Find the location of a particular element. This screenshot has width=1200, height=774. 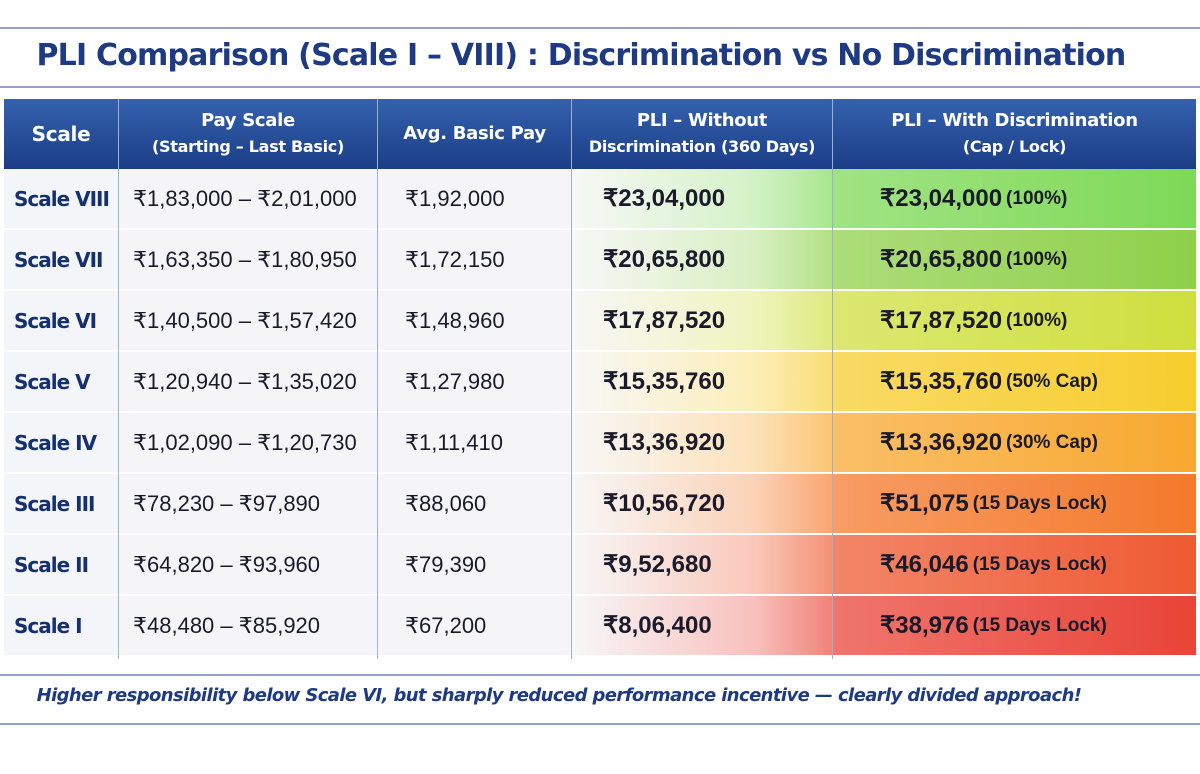

avg-basic-cell: ₹1,48,960 is located at coordinates (474, 320).